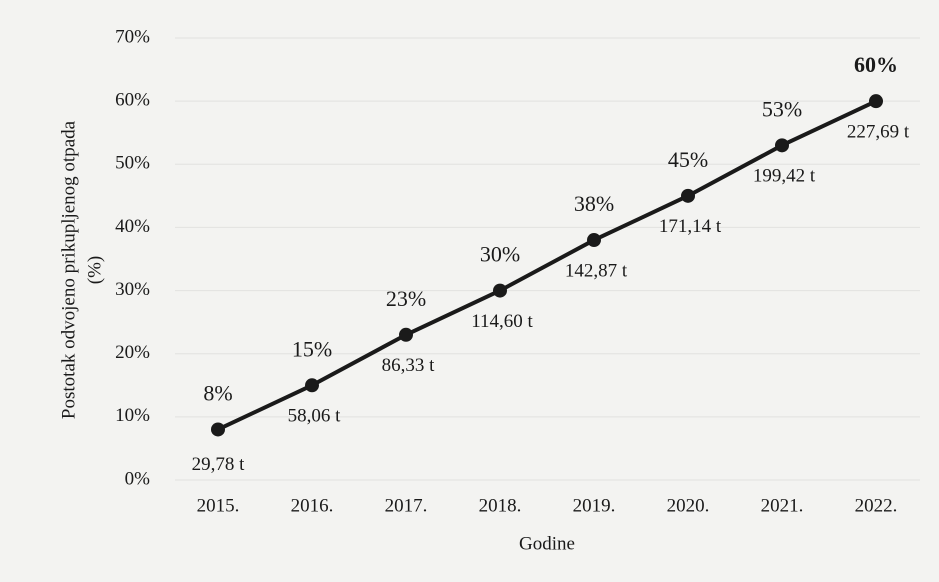 This screenshot has width=939, height=582. What do you see at coordinates (132, 163) in the screenshot?
I see `y-tick-label: 50%` at bounding box center [132, 163].